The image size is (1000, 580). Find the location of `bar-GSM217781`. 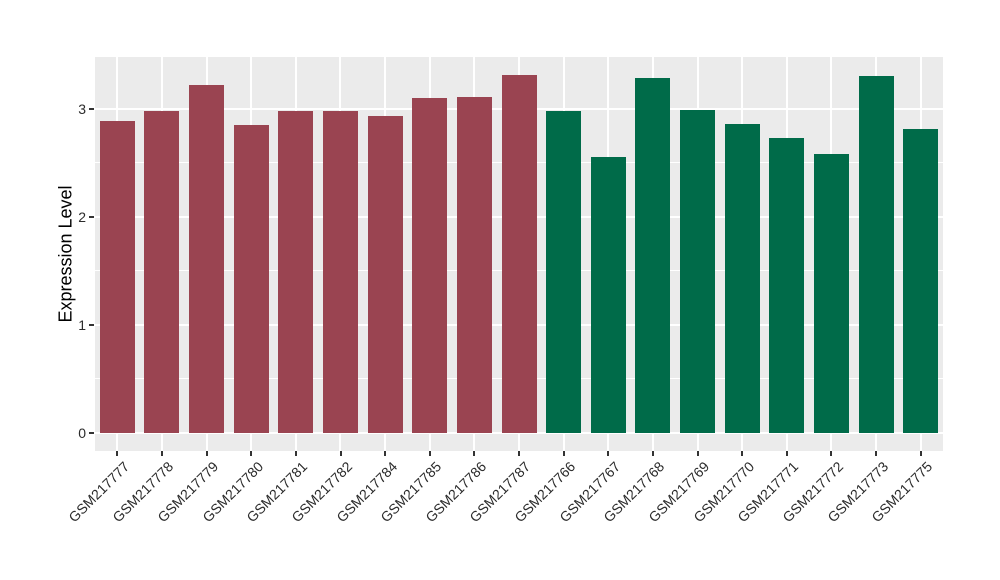

bar-GSM217781 is located at coordinates (296, 272).